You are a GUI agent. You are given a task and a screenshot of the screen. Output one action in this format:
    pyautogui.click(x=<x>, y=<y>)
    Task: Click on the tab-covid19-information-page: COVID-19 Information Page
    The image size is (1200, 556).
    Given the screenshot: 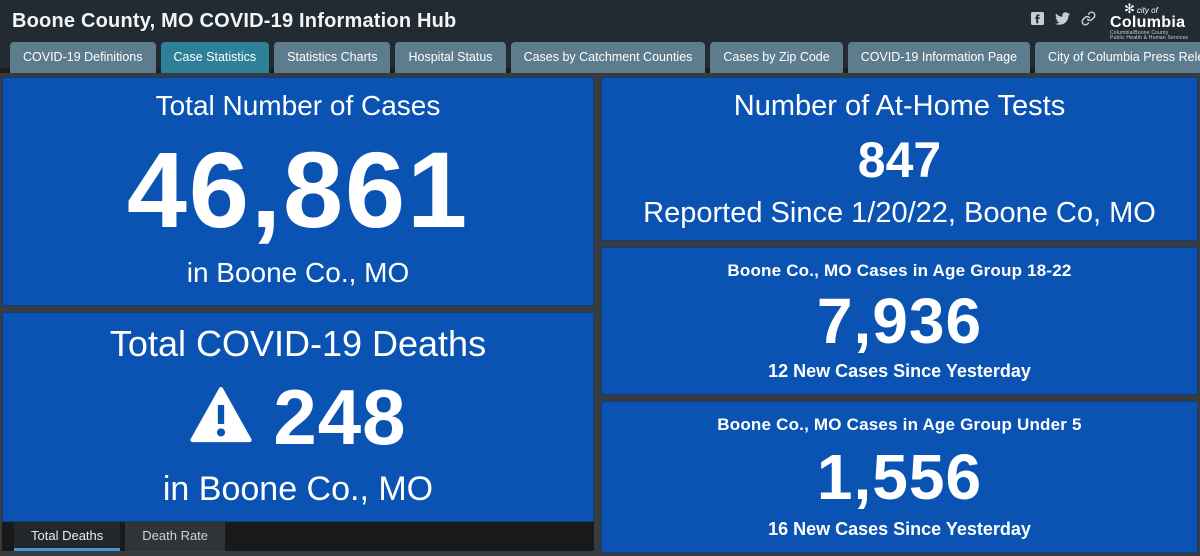 What is the action you would take?
    pyautogui.click(x=939, y=57)
    